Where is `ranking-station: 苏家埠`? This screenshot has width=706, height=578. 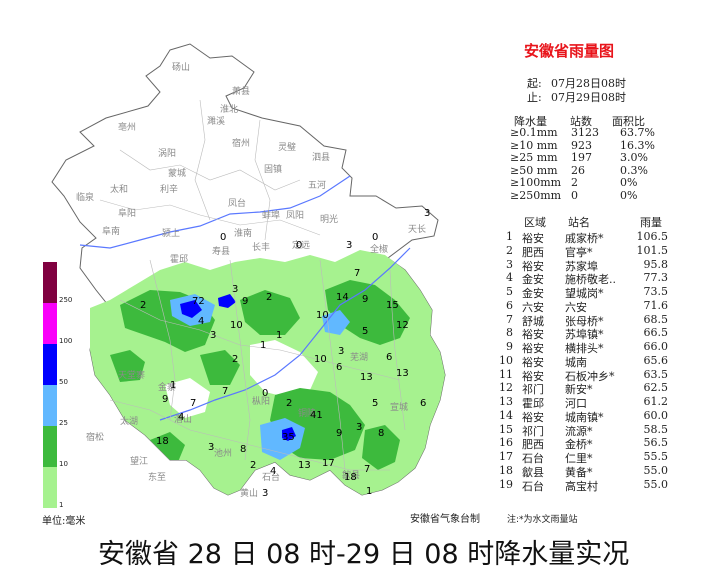
ranking-station: 苏家埠 is located at coordinates (581, 266).